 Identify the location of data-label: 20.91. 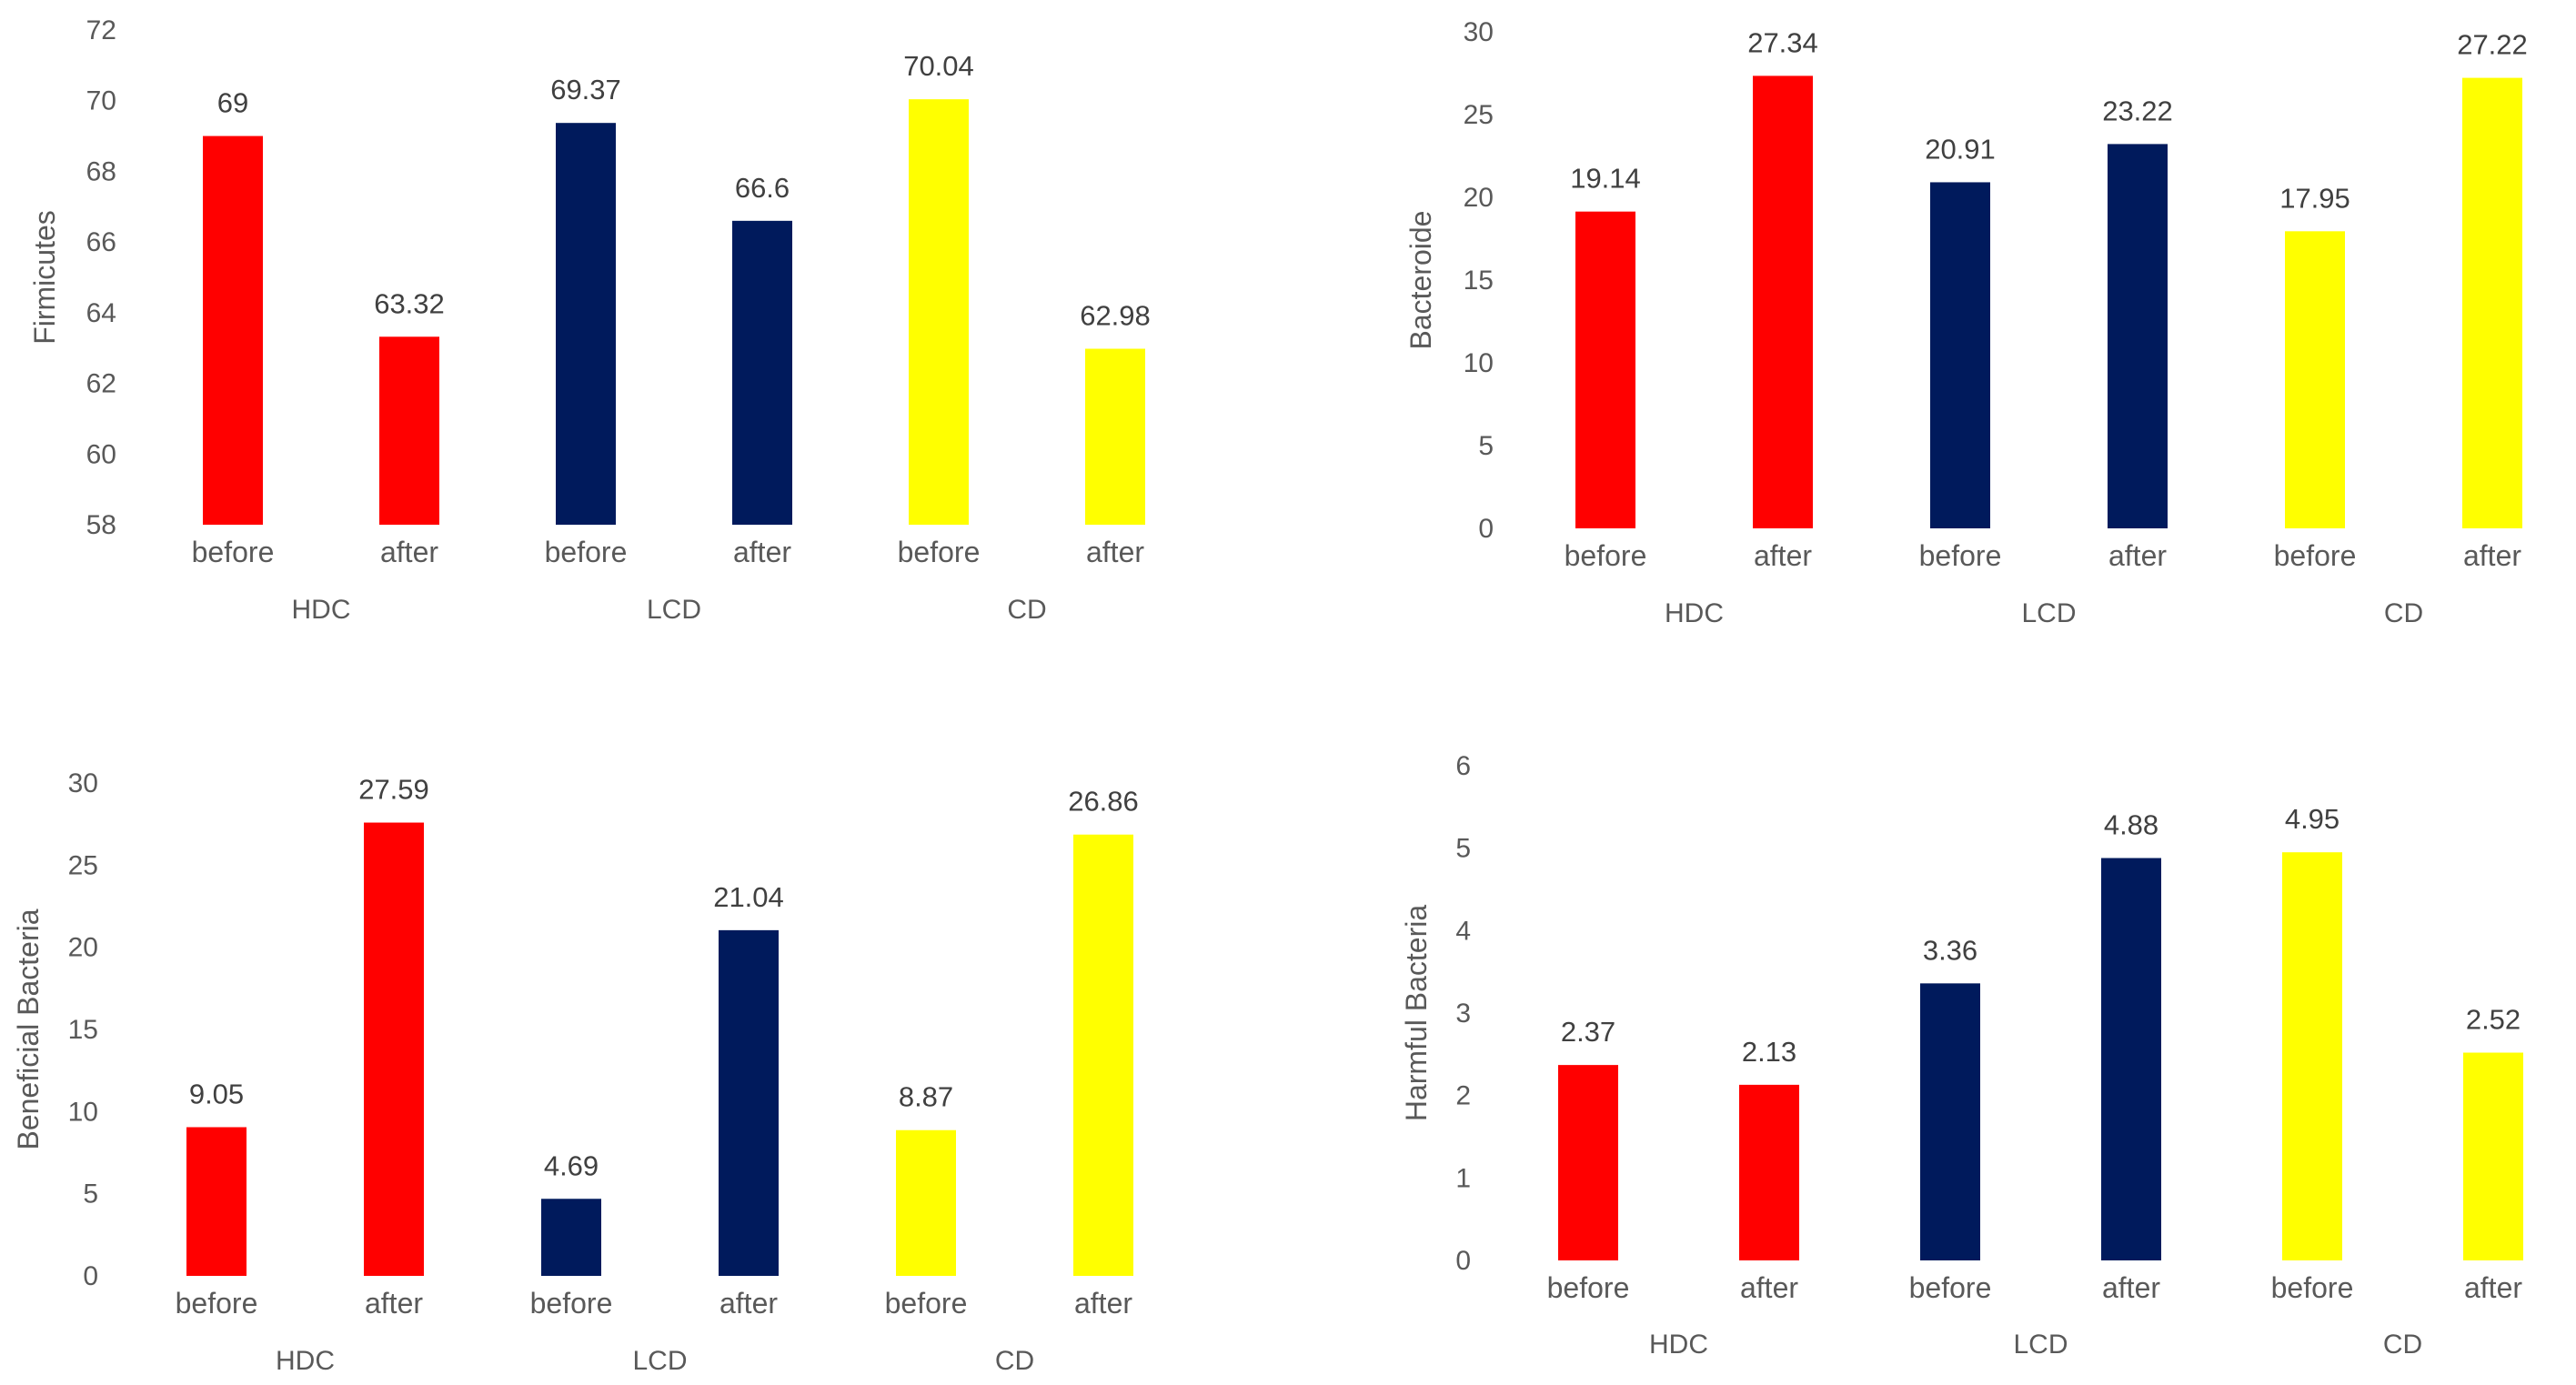
(1960, 149).